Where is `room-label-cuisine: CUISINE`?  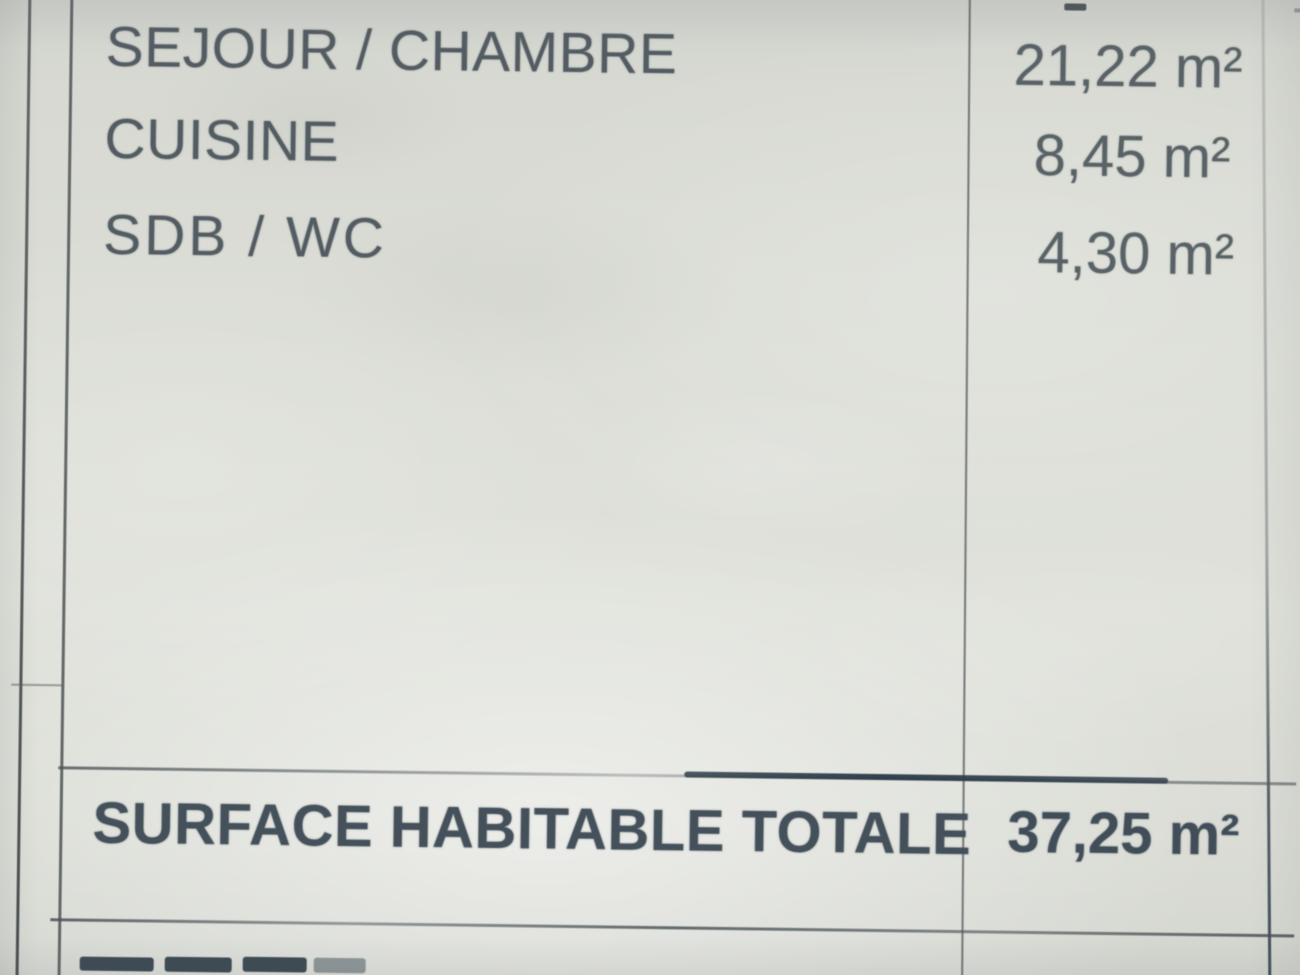 room-label-cuisine: CUISINE is located at coordinates (222, 140).